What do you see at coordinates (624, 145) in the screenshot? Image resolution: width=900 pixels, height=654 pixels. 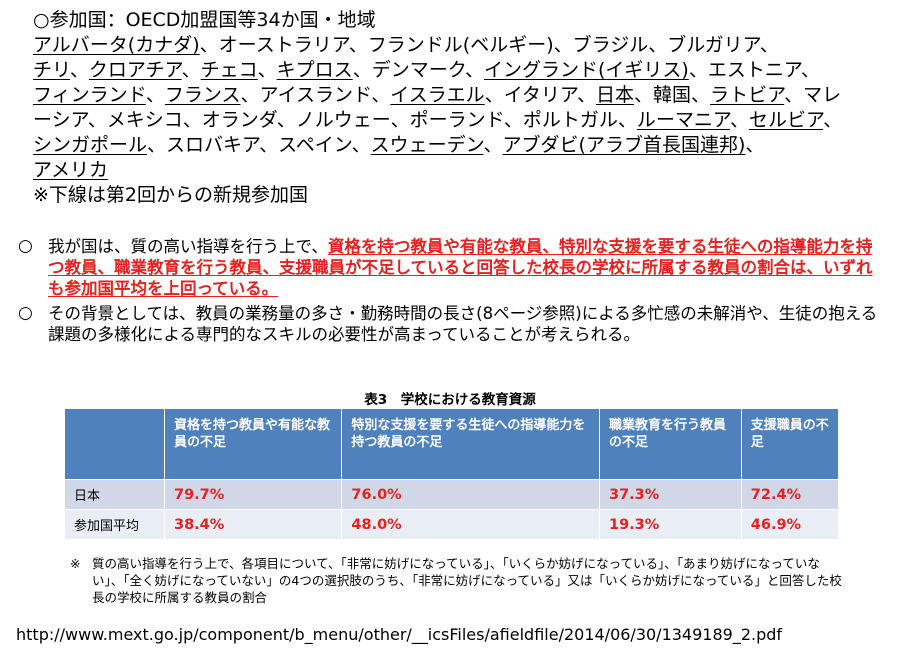 I see `new-country-name: アブダビ(アラブ首長国連邦)` at bounding box center [624, 145].